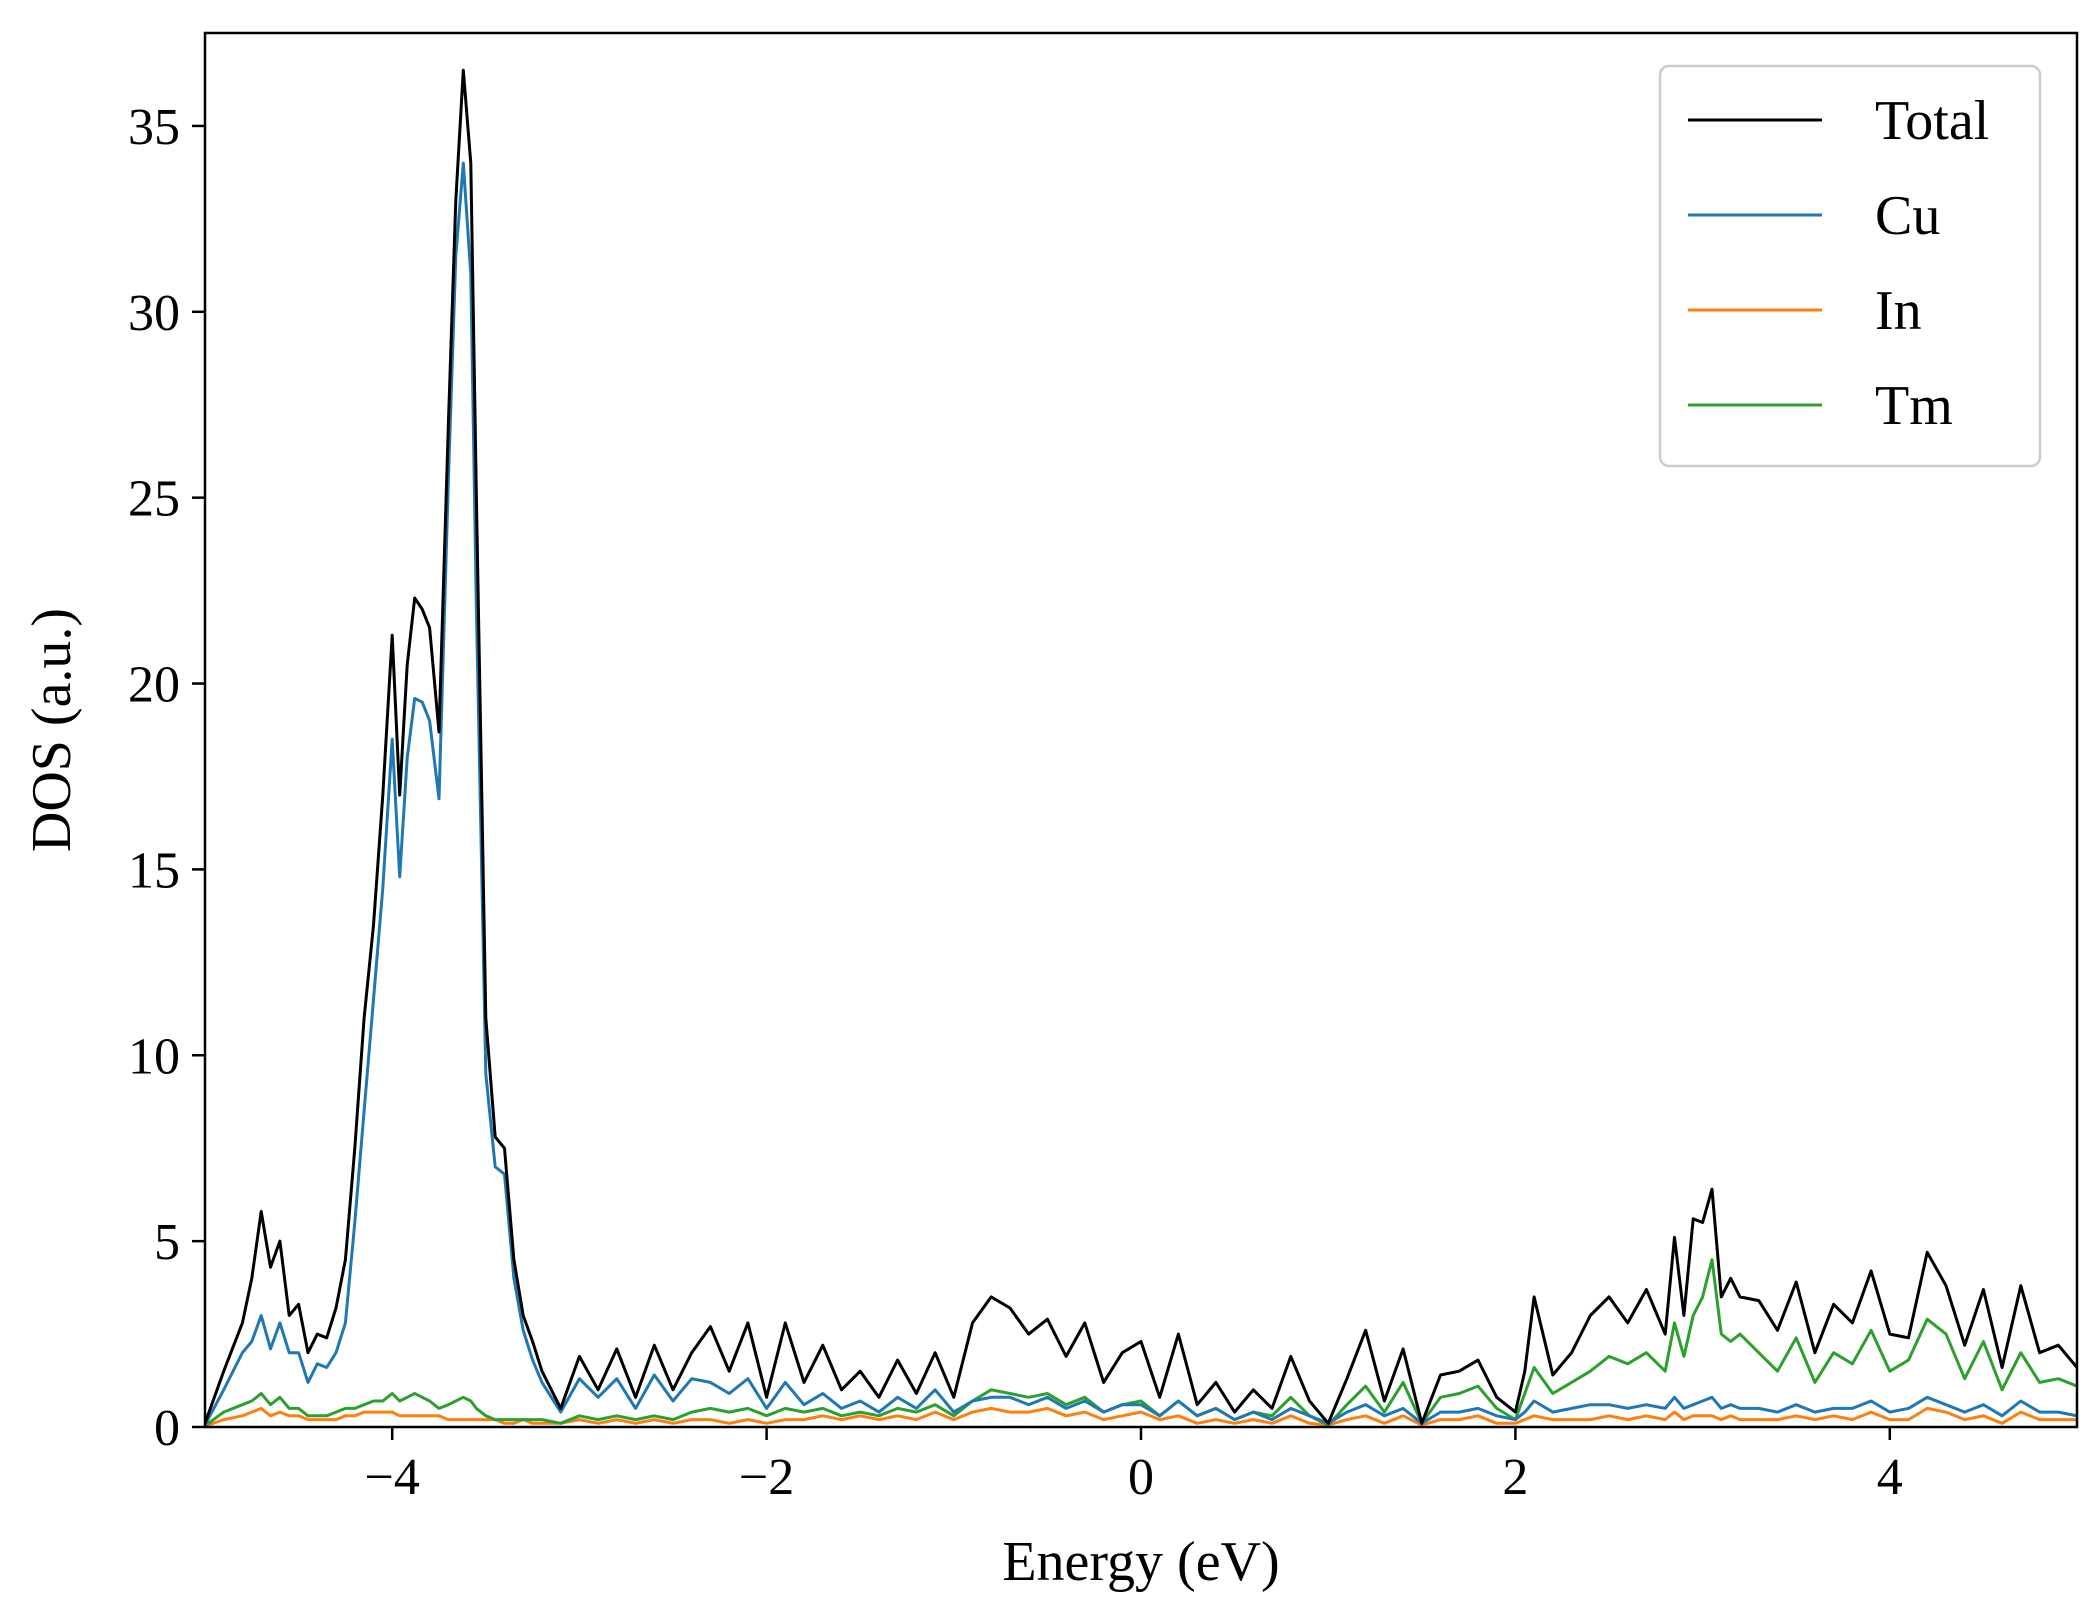  I want to click on y-axis-label: DOS (a.u.), so click(52, 730).